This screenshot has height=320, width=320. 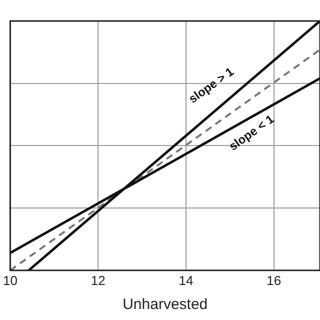 What do you see at coordinates (165, 305) in the screenshot?
I see `x-axis-title: Unharvested` at bounding box center [165, 305].